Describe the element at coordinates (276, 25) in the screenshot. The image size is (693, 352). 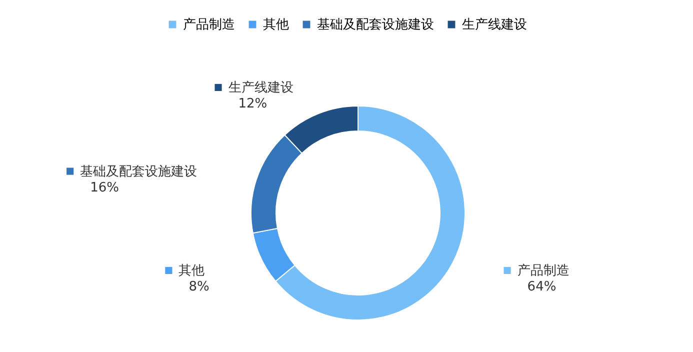
I see `category-label: 其他` at that location.